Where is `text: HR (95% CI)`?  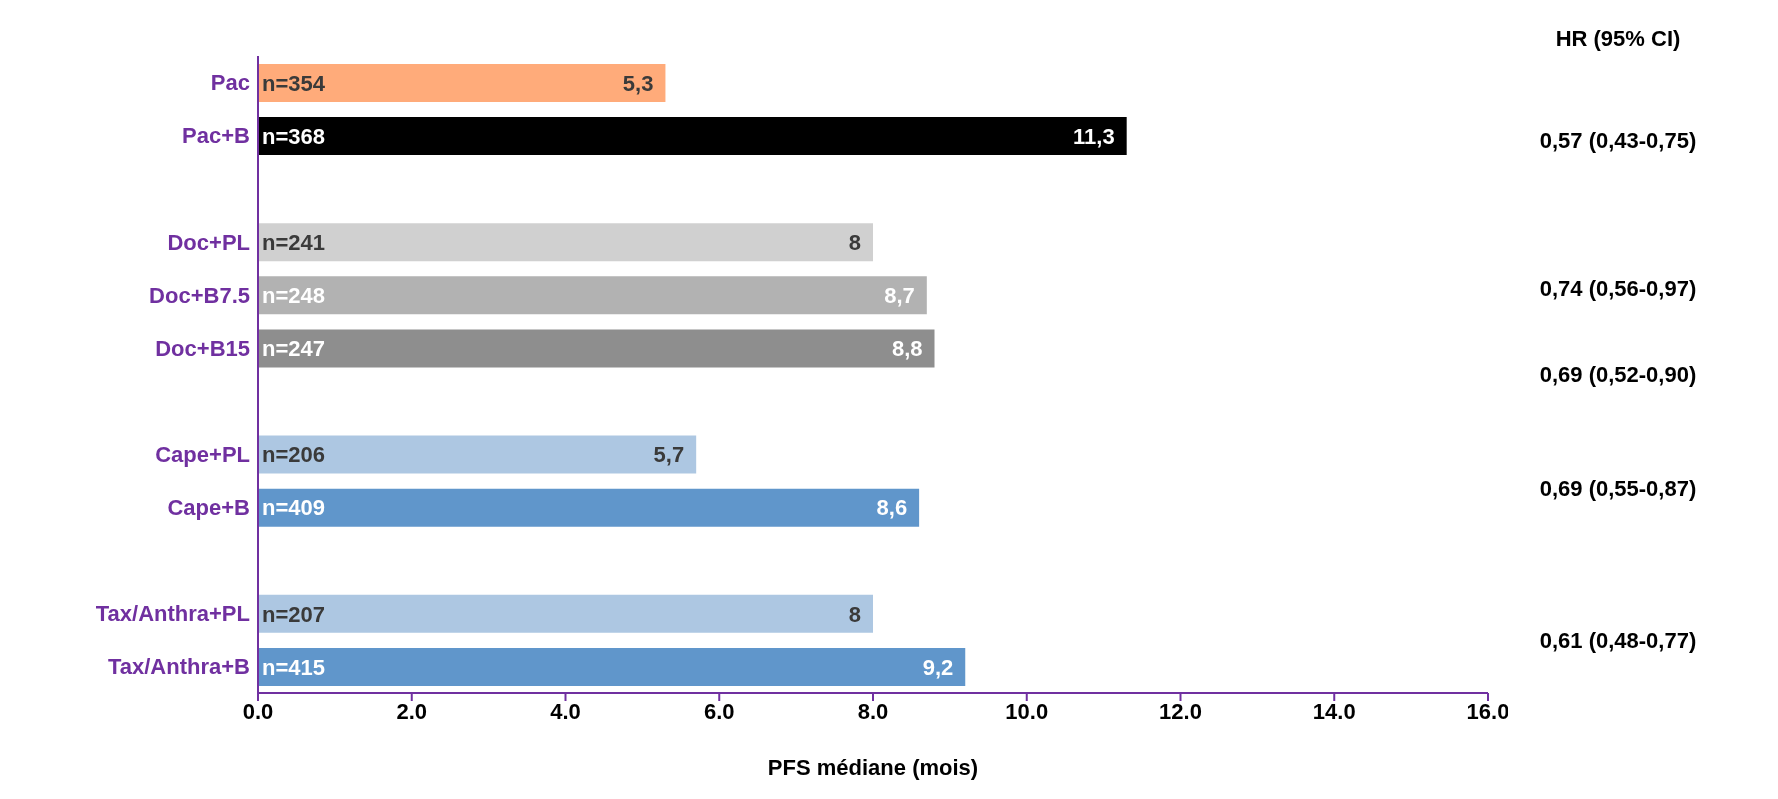 text: HR (95% CI) is located at coordinates (1618, 39).